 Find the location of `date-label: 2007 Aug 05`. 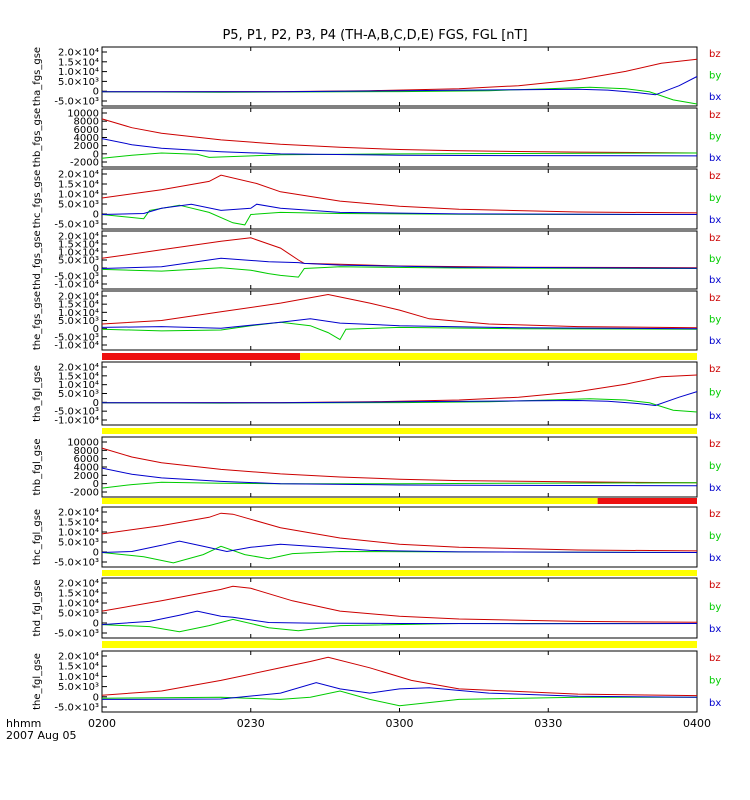

date-label: 2007 Aug 05 is located at coordinates (41, 735).